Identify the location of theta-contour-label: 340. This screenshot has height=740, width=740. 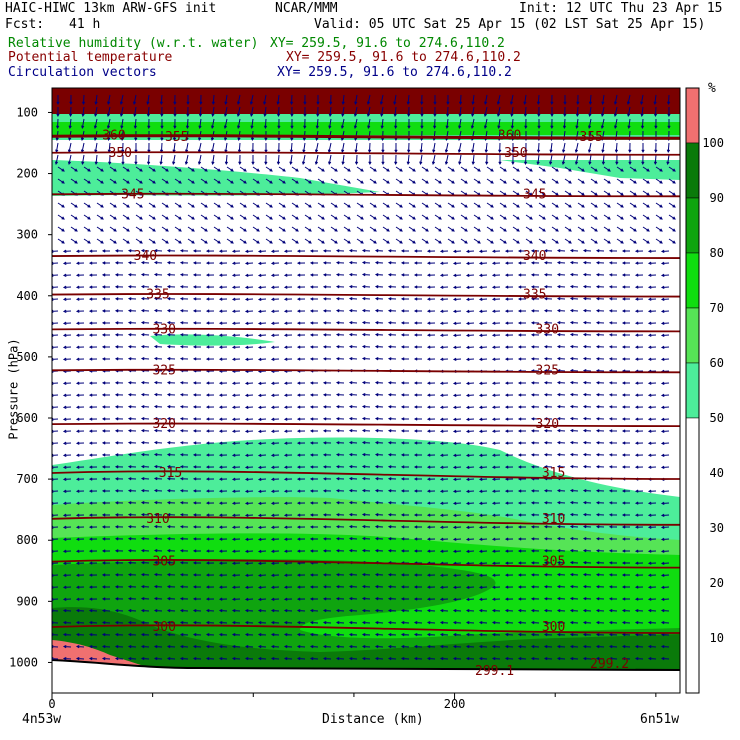
(145, 256).